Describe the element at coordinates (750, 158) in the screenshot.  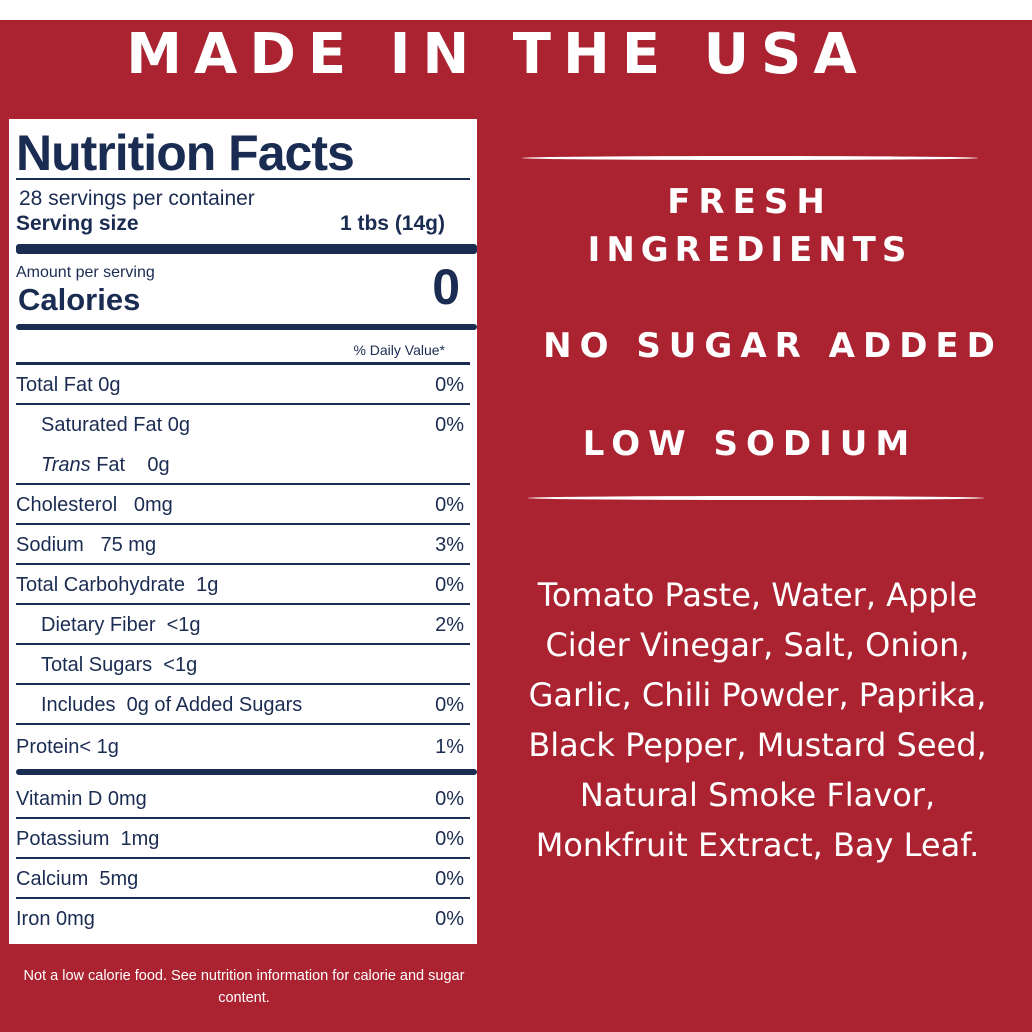
I see `brush-divider-top` at that location.